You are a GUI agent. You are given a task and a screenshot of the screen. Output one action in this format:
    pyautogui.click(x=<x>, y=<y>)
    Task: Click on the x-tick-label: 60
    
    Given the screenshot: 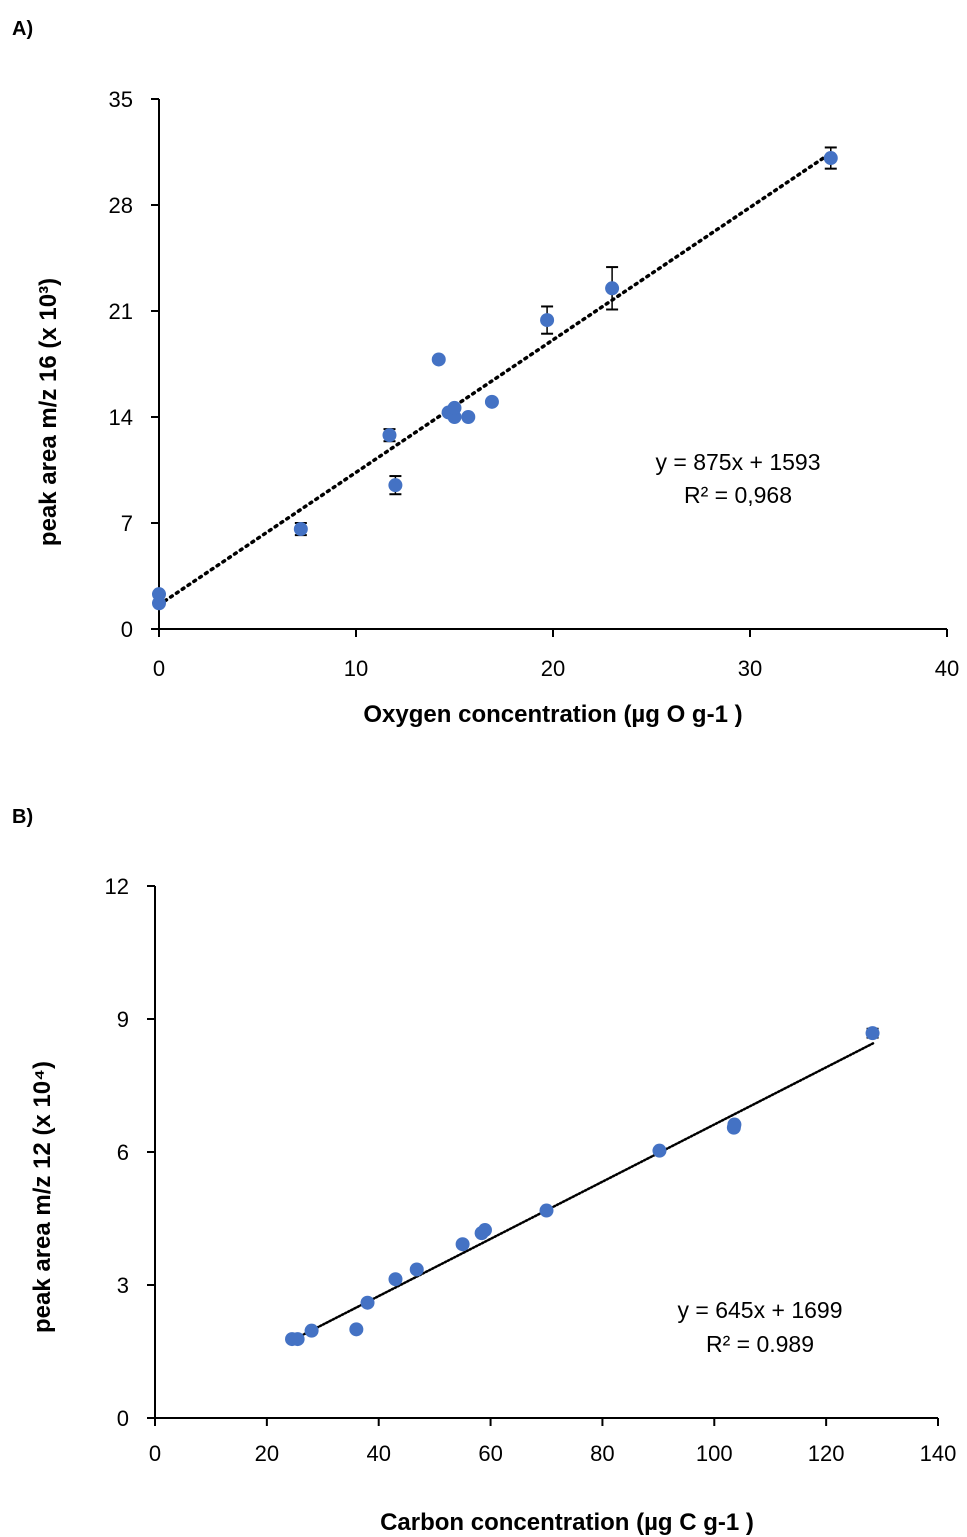 What is the action you would take?
    pyautogui.click(x=490, y=1453)
    